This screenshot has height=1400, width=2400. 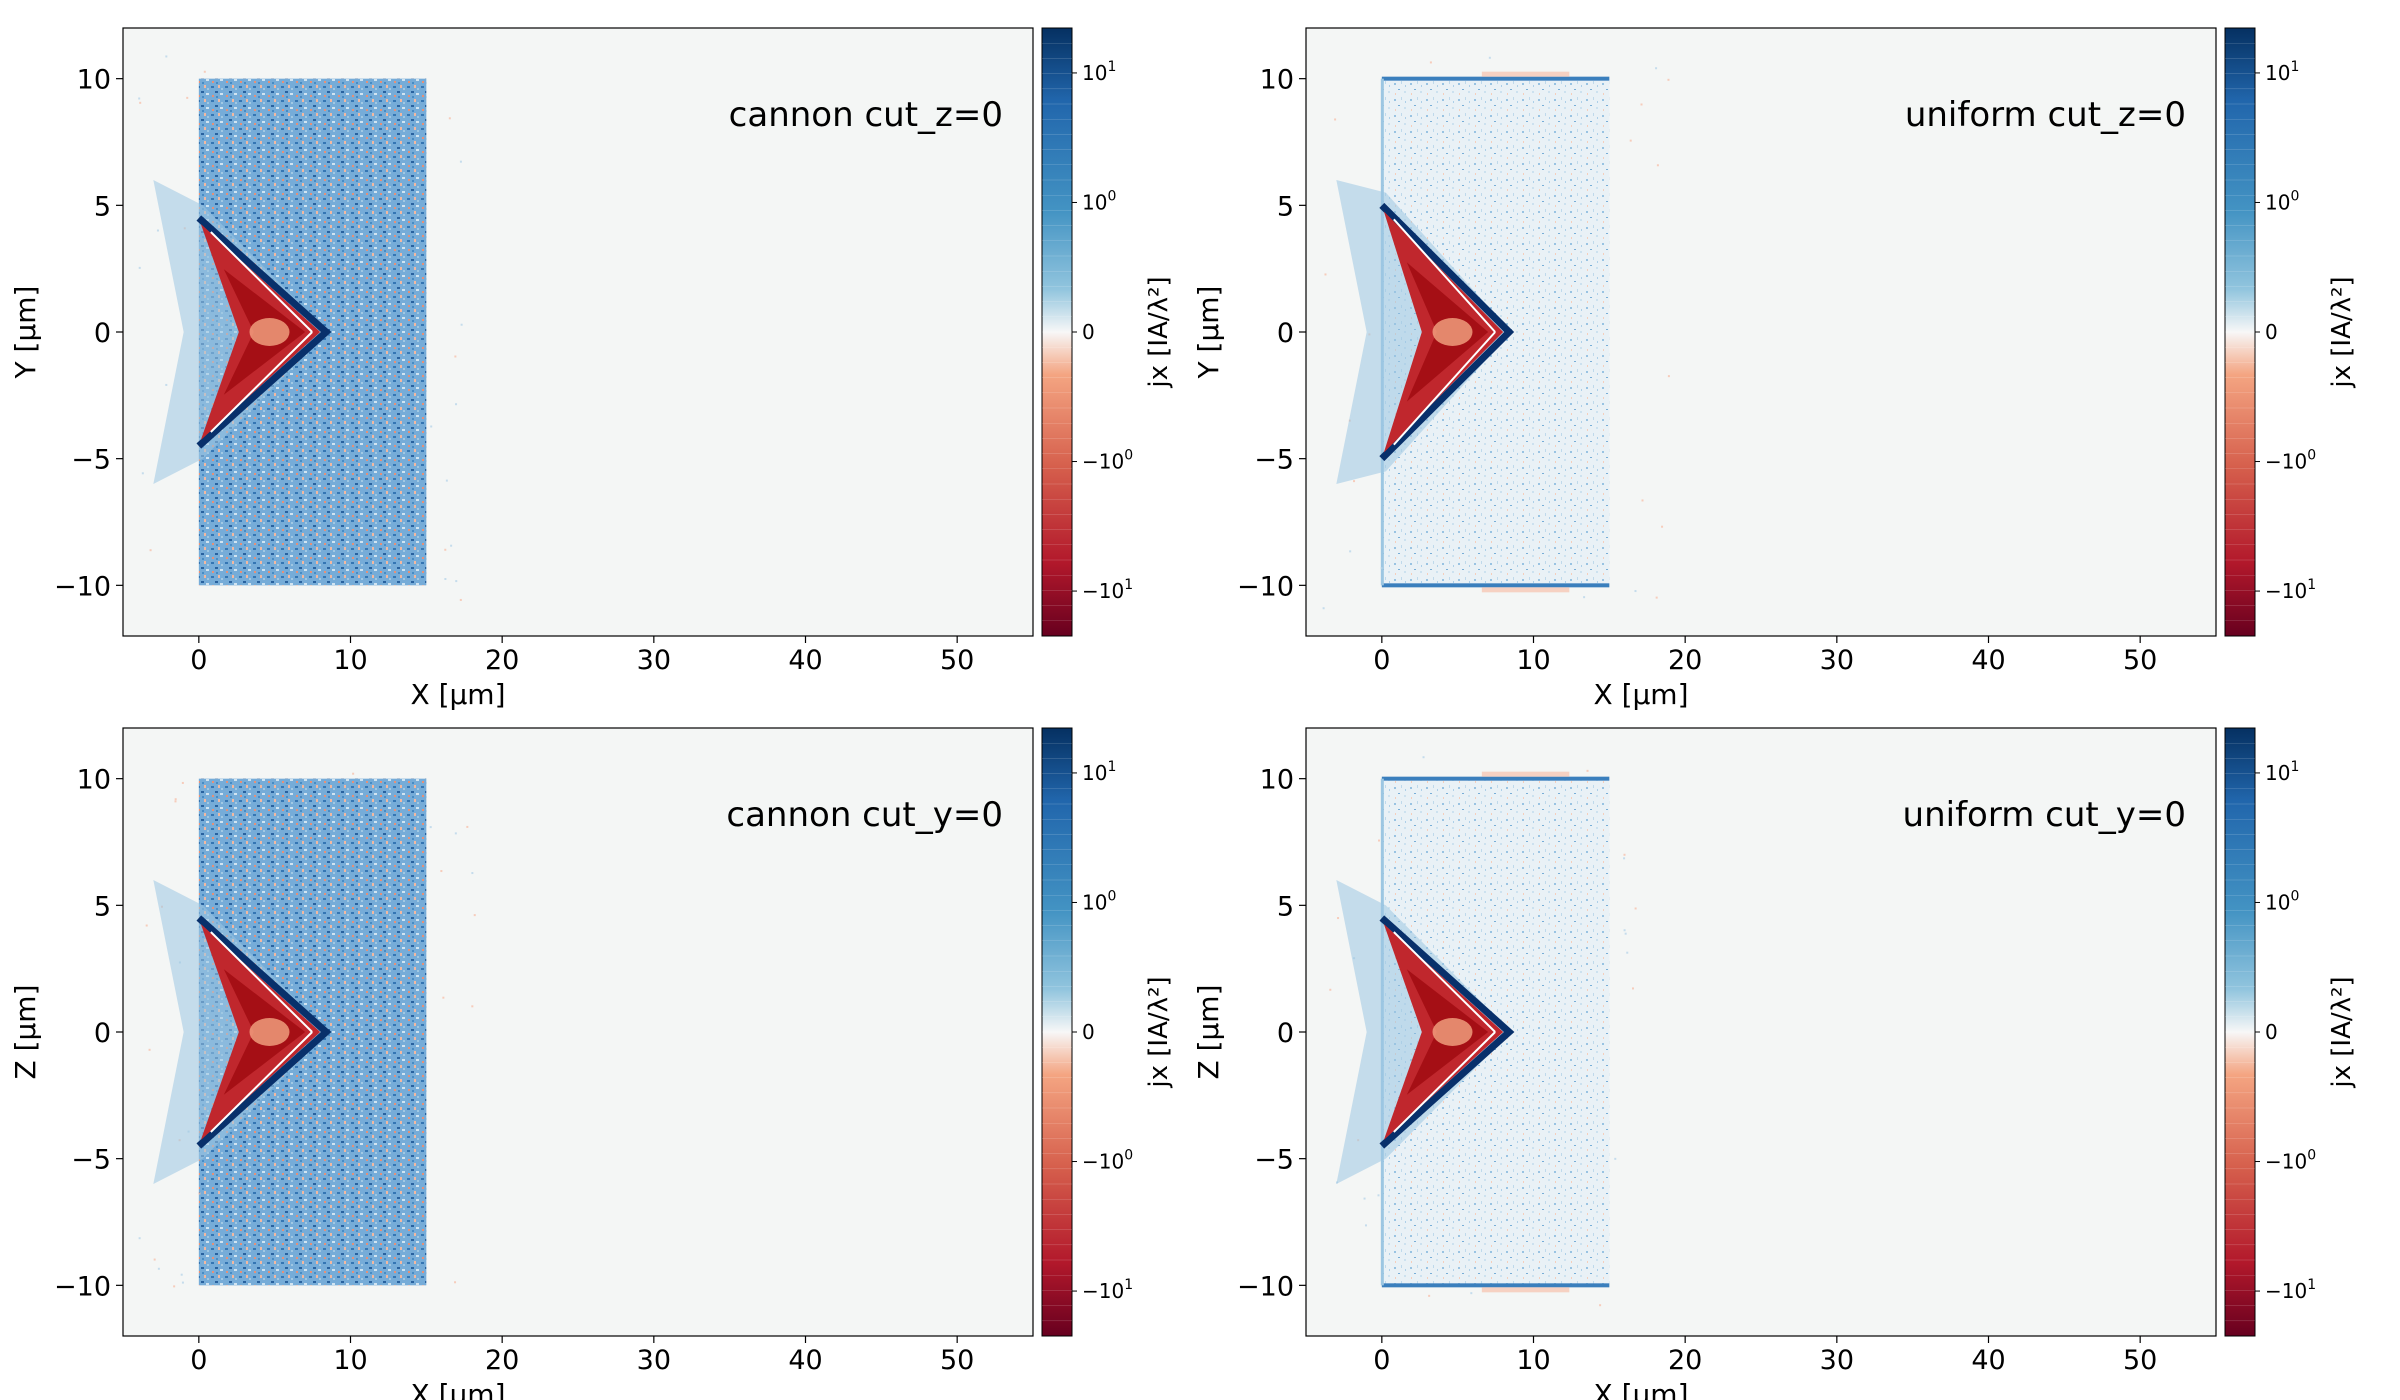 I want to click on x-tick-label: 0, so click(x=1381, y=1360).